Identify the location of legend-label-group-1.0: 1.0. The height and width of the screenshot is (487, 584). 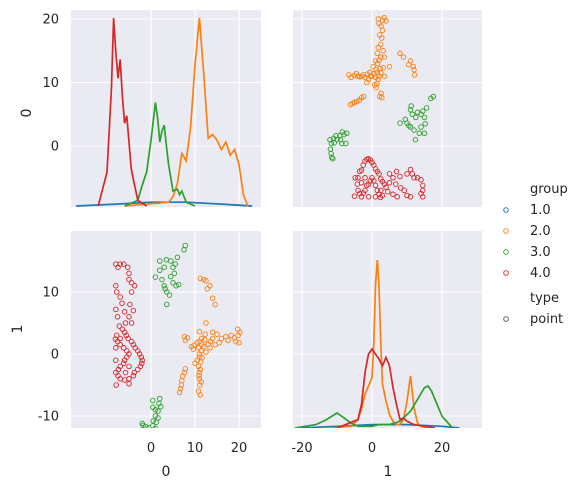
(540, 210).